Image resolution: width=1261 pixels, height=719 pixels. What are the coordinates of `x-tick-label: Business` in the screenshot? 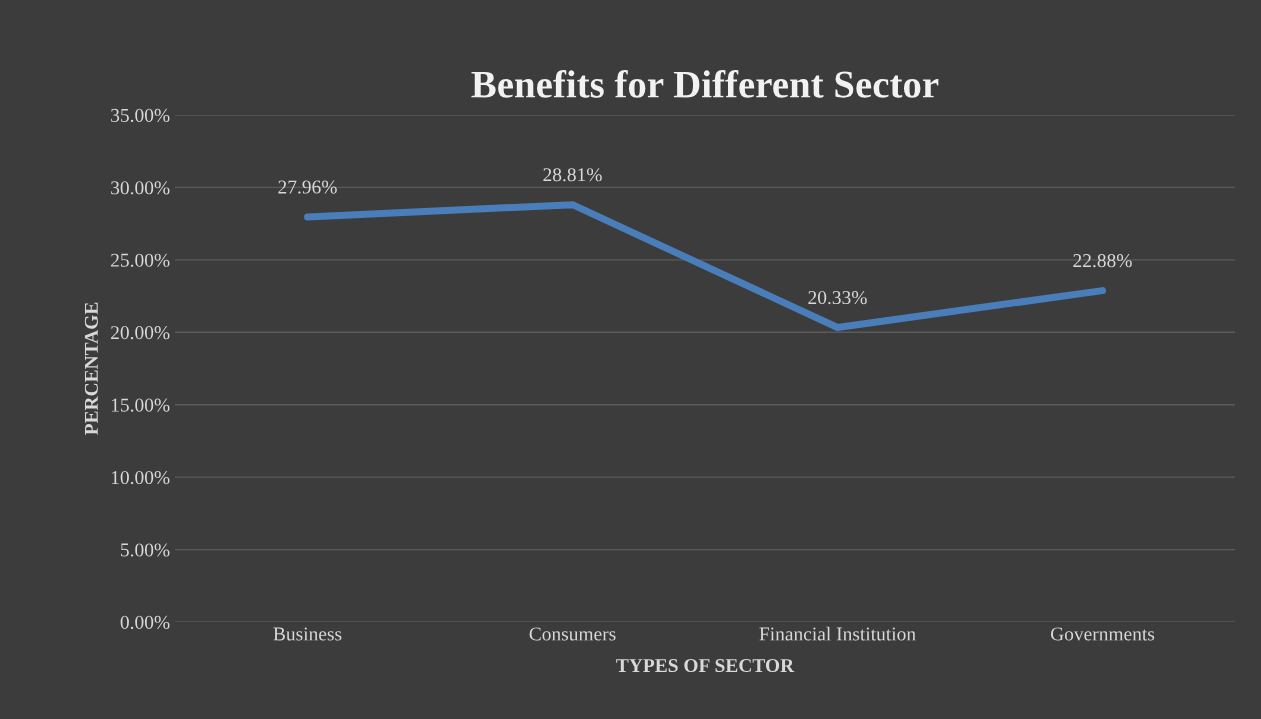 It's located at (307, 634).